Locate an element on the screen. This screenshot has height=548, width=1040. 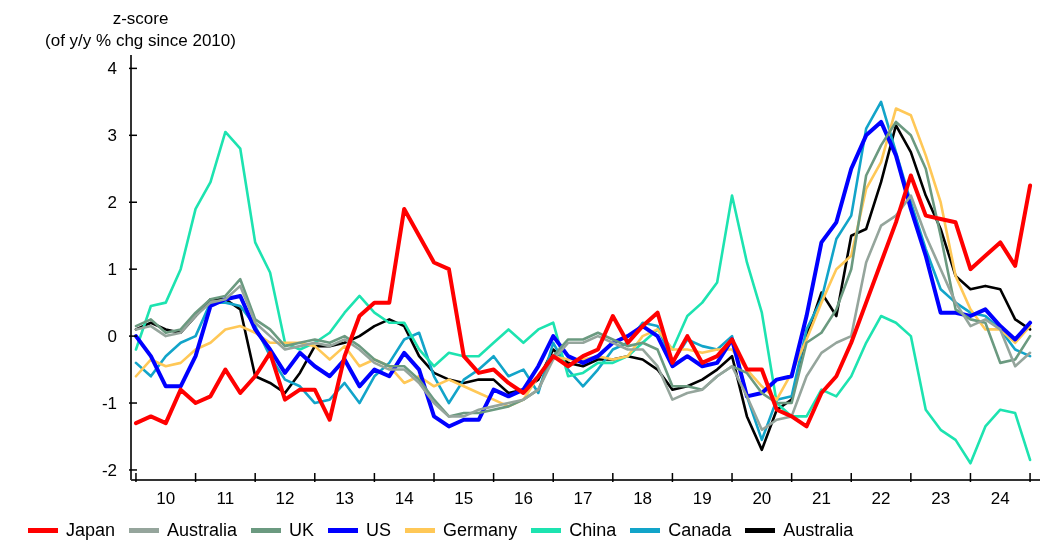
y-tick-label: -1 is located at coordinates (109, 404).